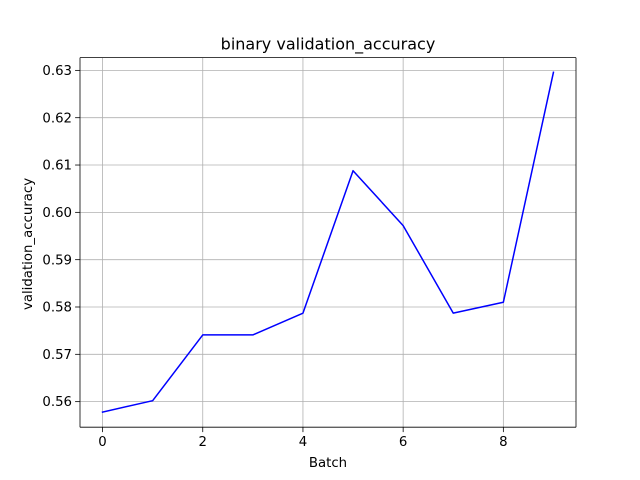  I want to click on chart-title: binary validation_accuracy, so click(328, 45).